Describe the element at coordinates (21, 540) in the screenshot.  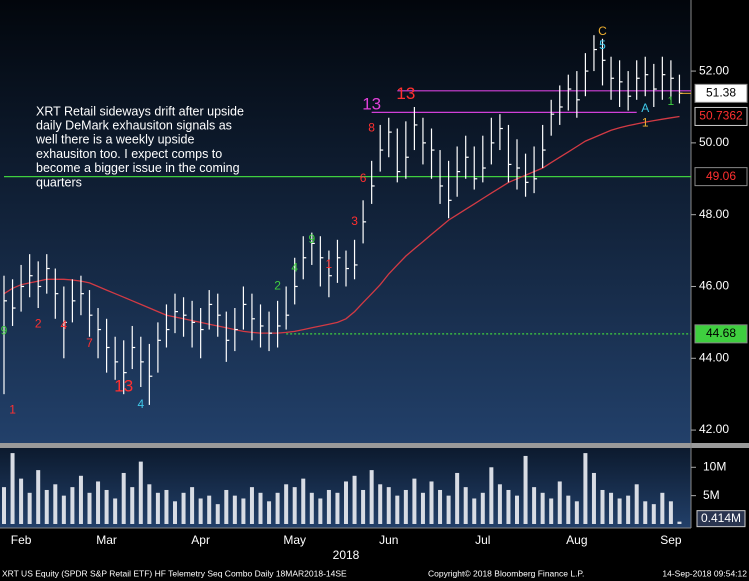
I see `x-tick-label: Feb` at that location.